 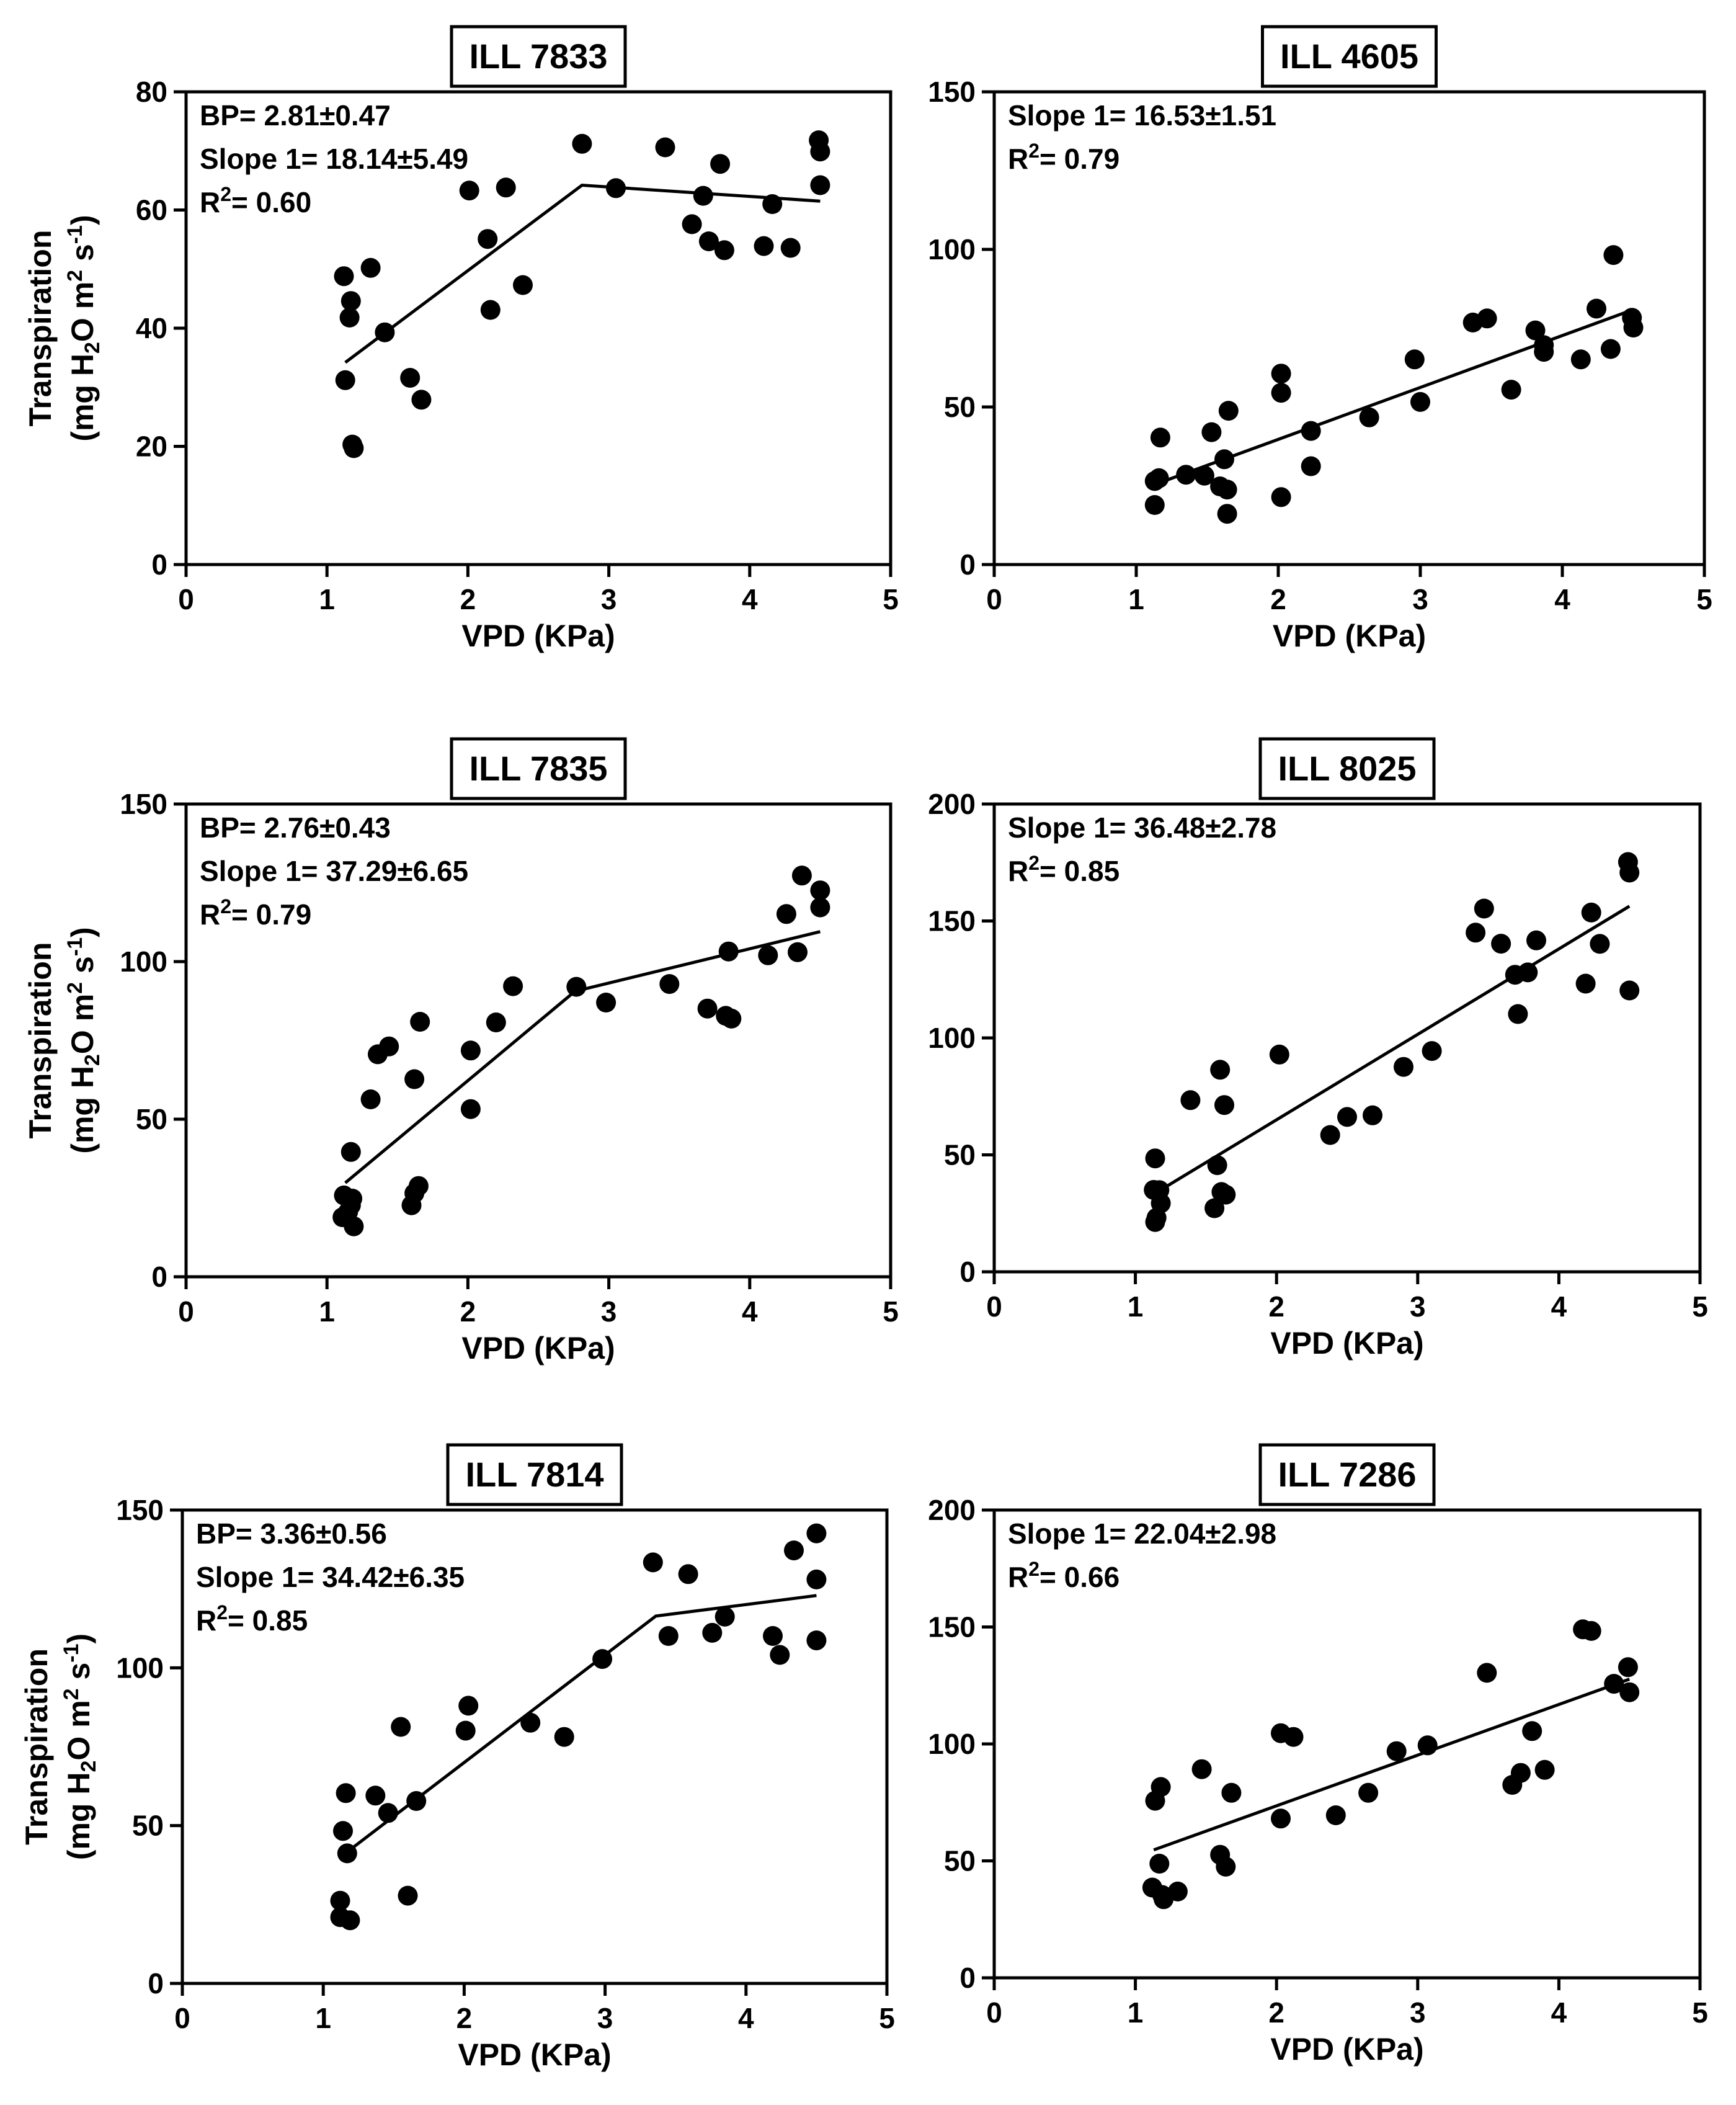 What do you see at coordinates (1079, 1577) in the screenshot?
I see `annotation-part: = 0.66` at bounding box center [1079, 1577].